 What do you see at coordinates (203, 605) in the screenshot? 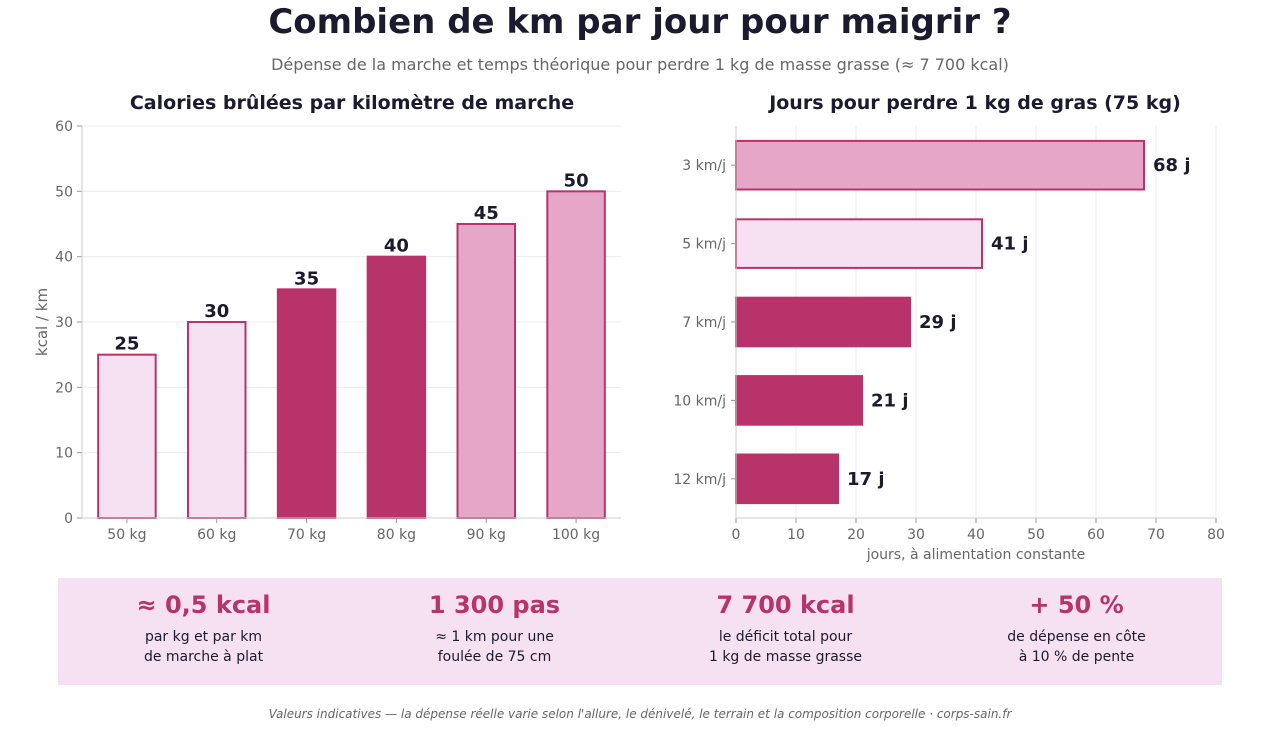
I see `stat-value: ≈ 0,5 kcal` at bounding box center [203, 605].